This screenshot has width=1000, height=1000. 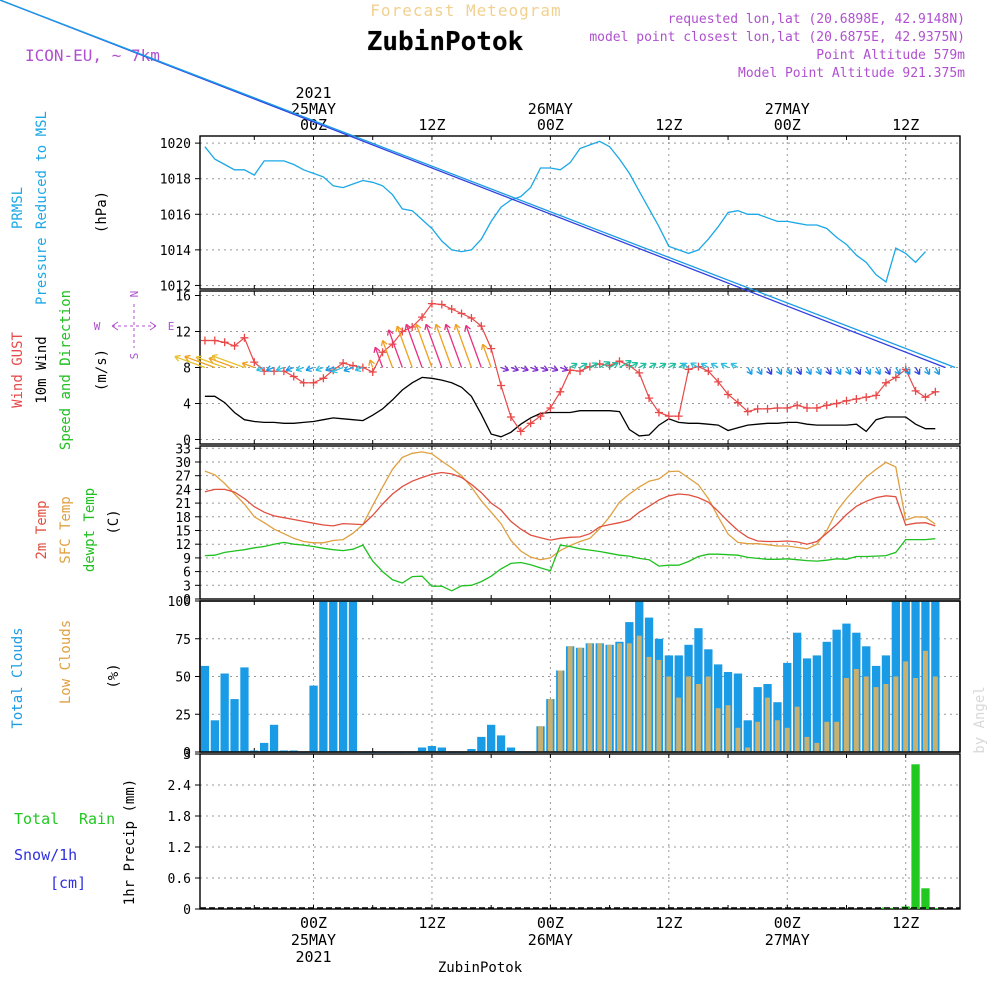 What do you see at coordinates (313, 940) in the screenshot?
I see `time-axis-label: 25MAY` at bounding box center [313, 940].